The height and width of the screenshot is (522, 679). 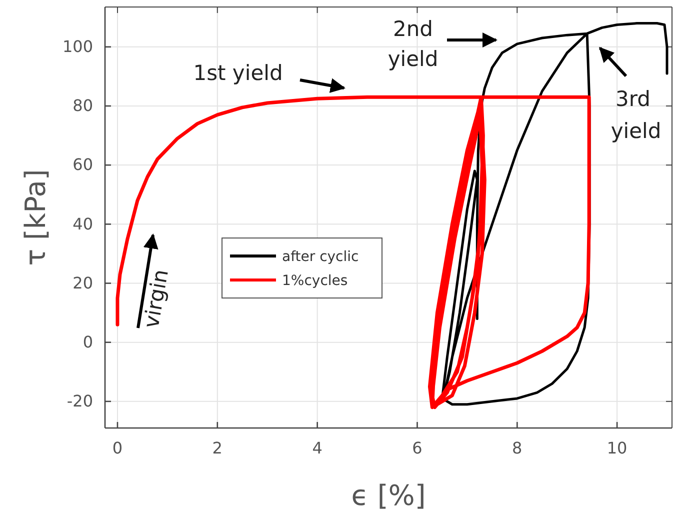 I want to click on annotation: 1st yield, so click(x=238, y=73).